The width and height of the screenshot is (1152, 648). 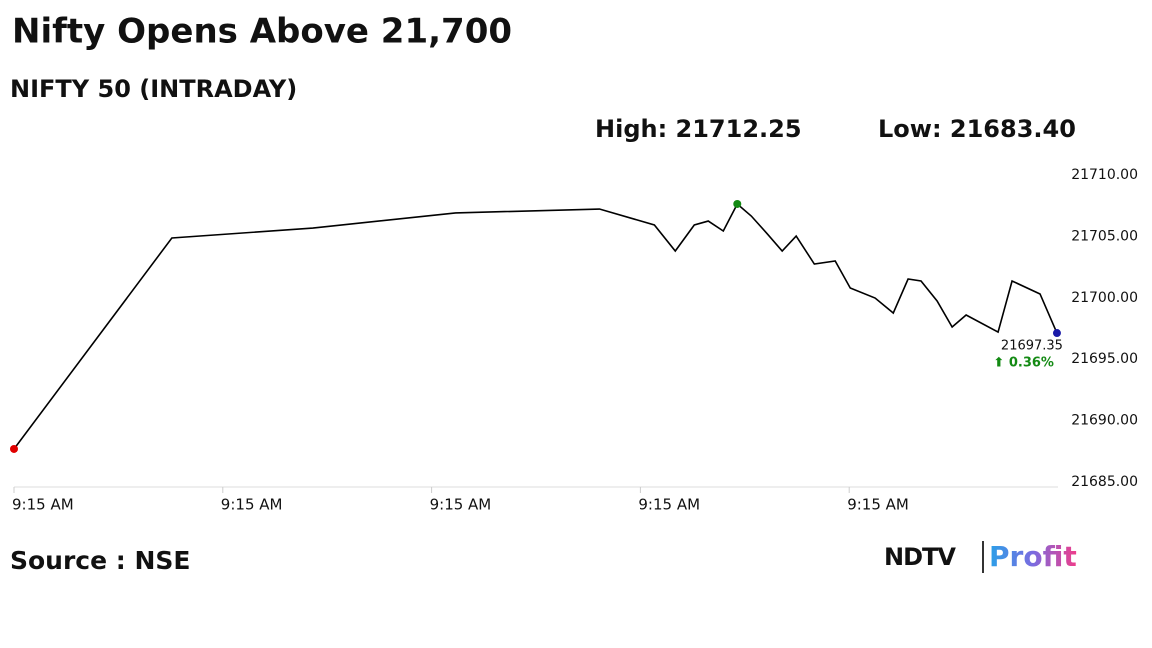 I want to click on logo-brand: NDTV, so click(x=920, y=557).